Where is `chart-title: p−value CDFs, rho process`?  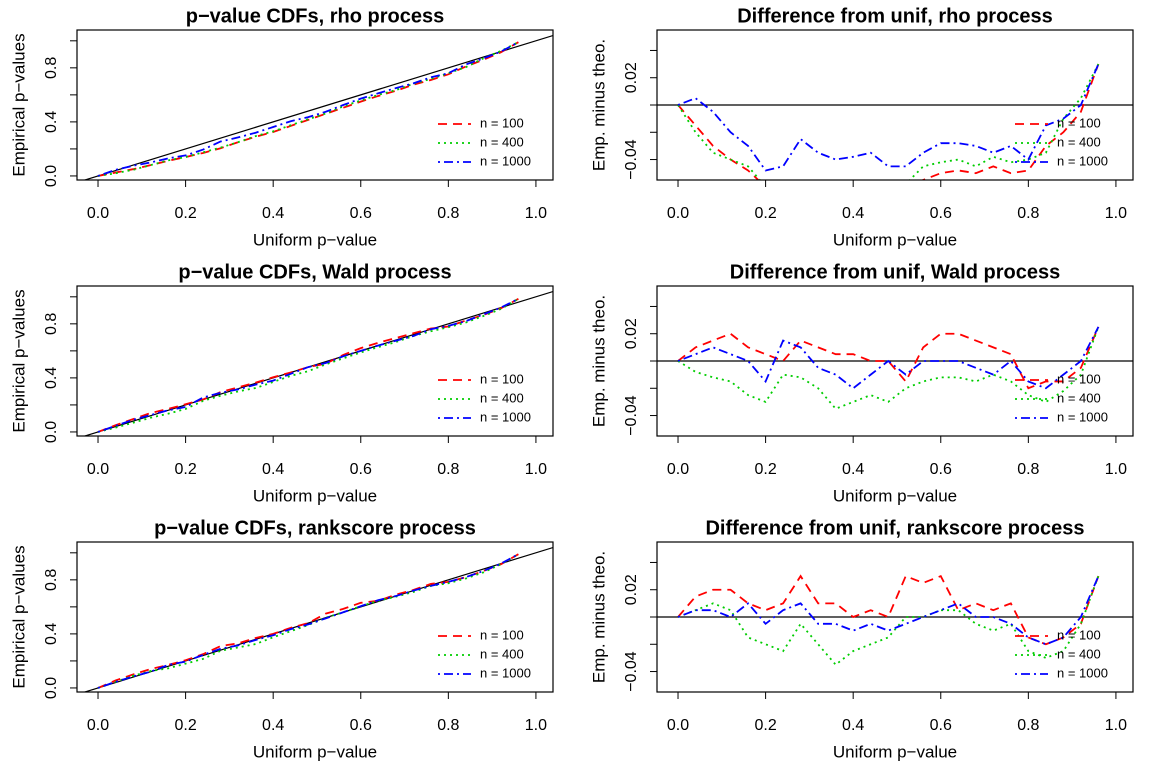 chart-title: p−value CDFs, rho process is located at coordinates (315, 16).